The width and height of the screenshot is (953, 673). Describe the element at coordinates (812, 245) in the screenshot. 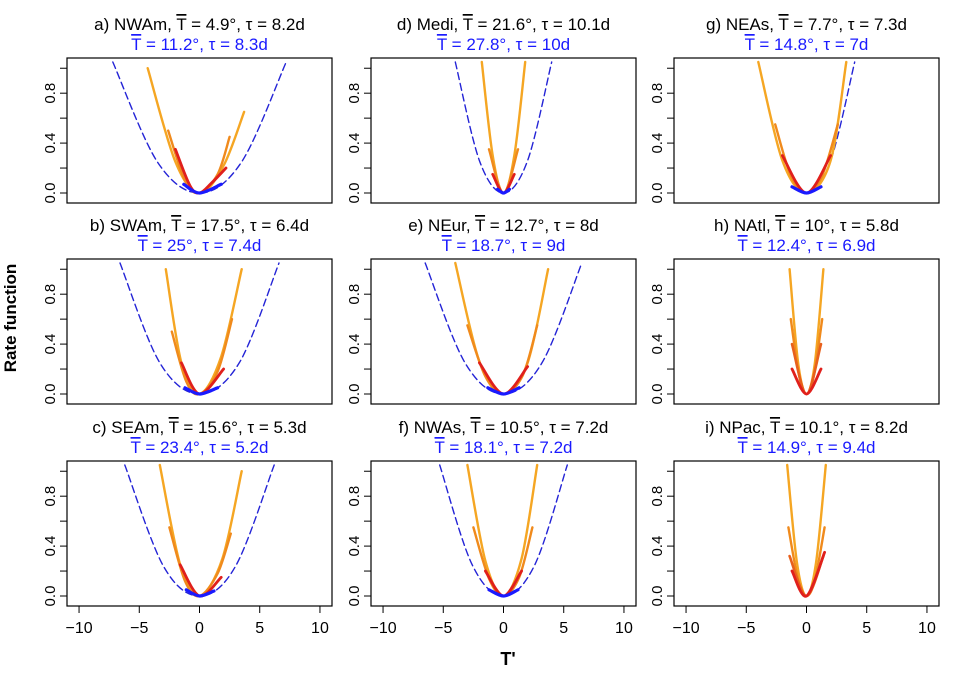

I see `panel-subtitle-h-part: = 12.4°, τ = 6.9d` at that location.